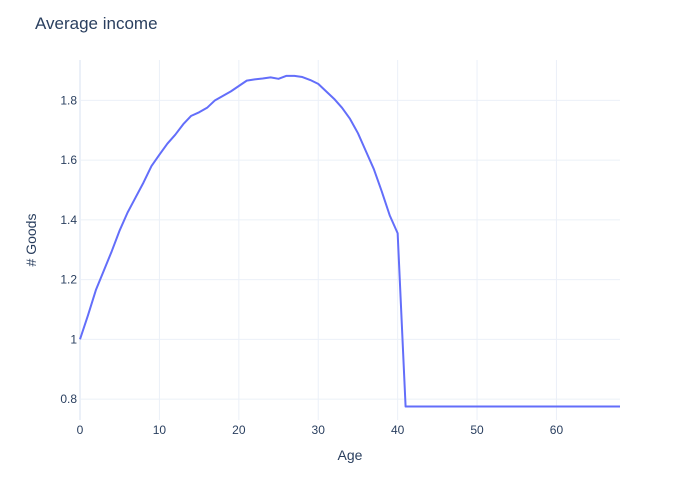 This screenshot has height=500, width=700. Describe the element at coordinates (68, 220) in the screenshot. I see `y-tick-label: 1.4` at that location.